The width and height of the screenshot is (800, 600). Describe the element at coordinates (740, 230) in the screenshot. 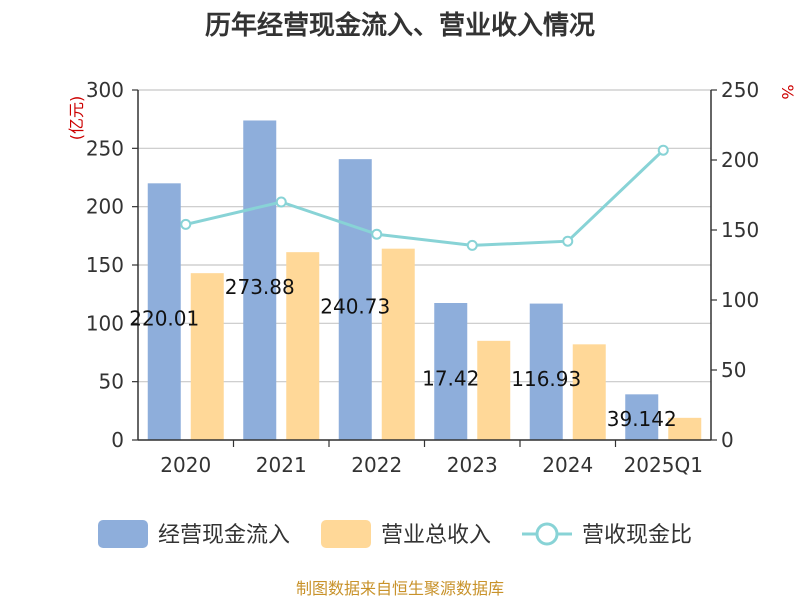

I see `right-tick-label: 150` at that location.